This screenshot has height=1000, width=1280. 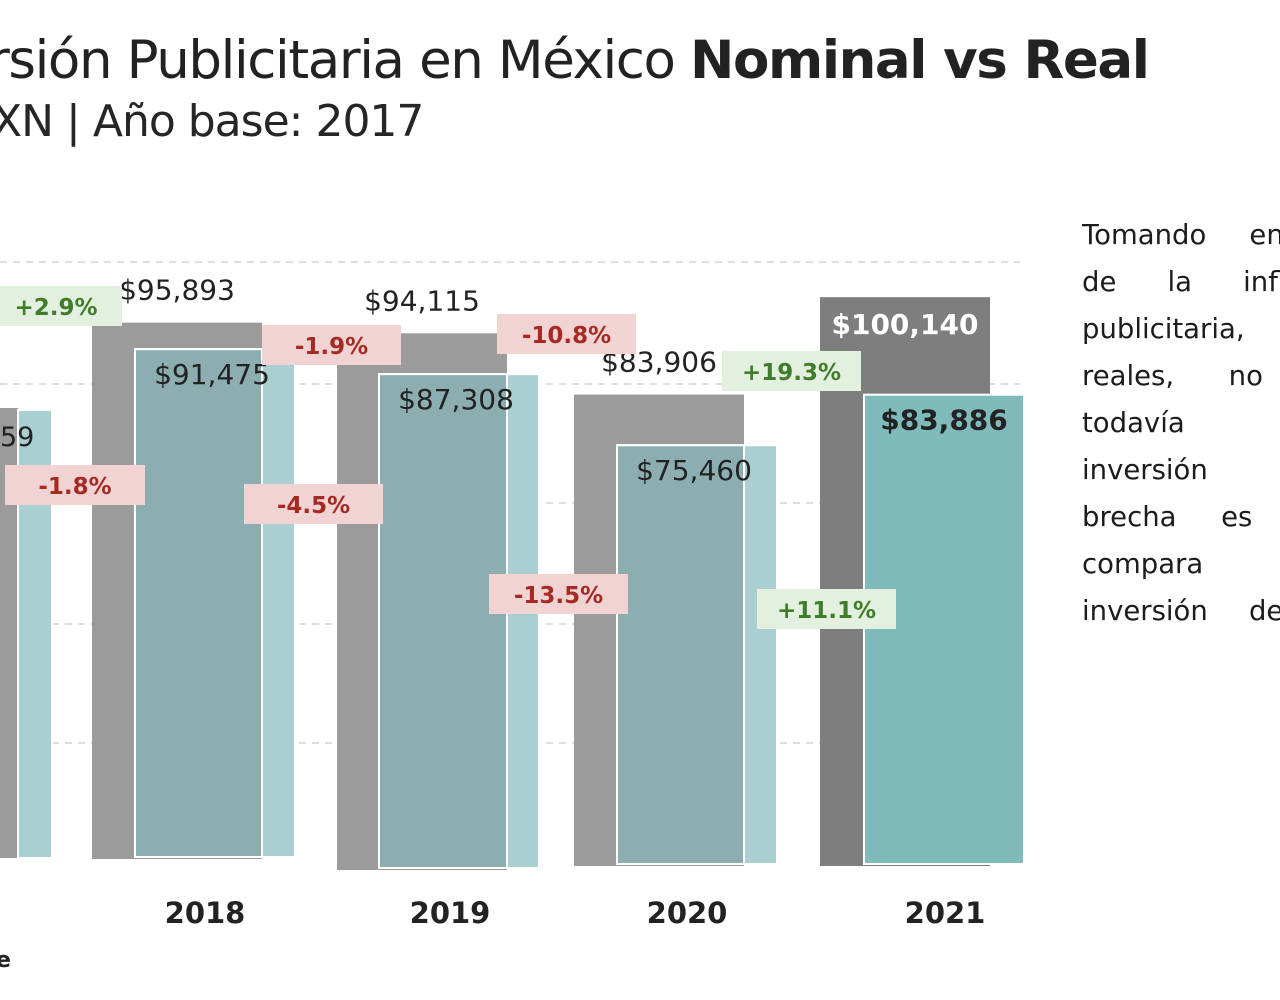 What do you see at coordinates (1181, 564) in the screenshot?
I see `note-line: compara con` at bounding box center [1181, 564].